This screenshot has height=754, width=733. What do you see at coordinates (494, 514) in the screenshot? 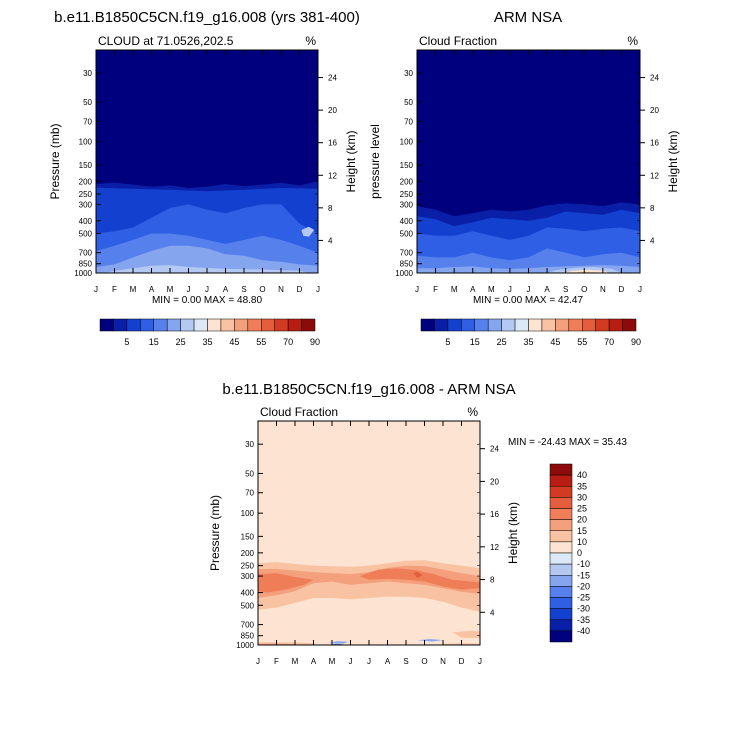
I see `y2-tick-label: 16` at bounding box center [494, 514].